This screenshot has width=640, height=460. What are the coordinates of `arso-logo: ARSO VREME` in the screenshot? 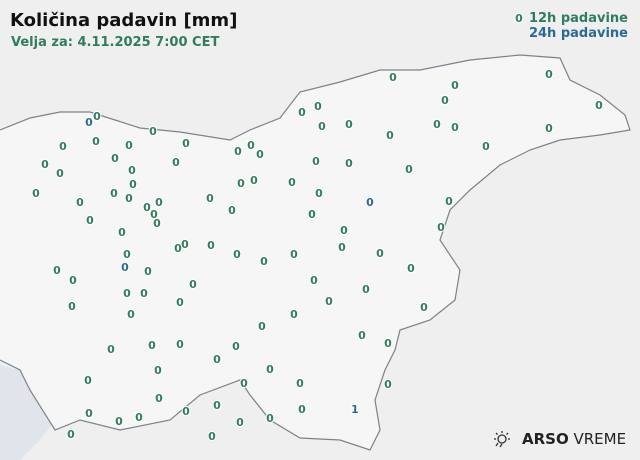 It's located at (559, 439).